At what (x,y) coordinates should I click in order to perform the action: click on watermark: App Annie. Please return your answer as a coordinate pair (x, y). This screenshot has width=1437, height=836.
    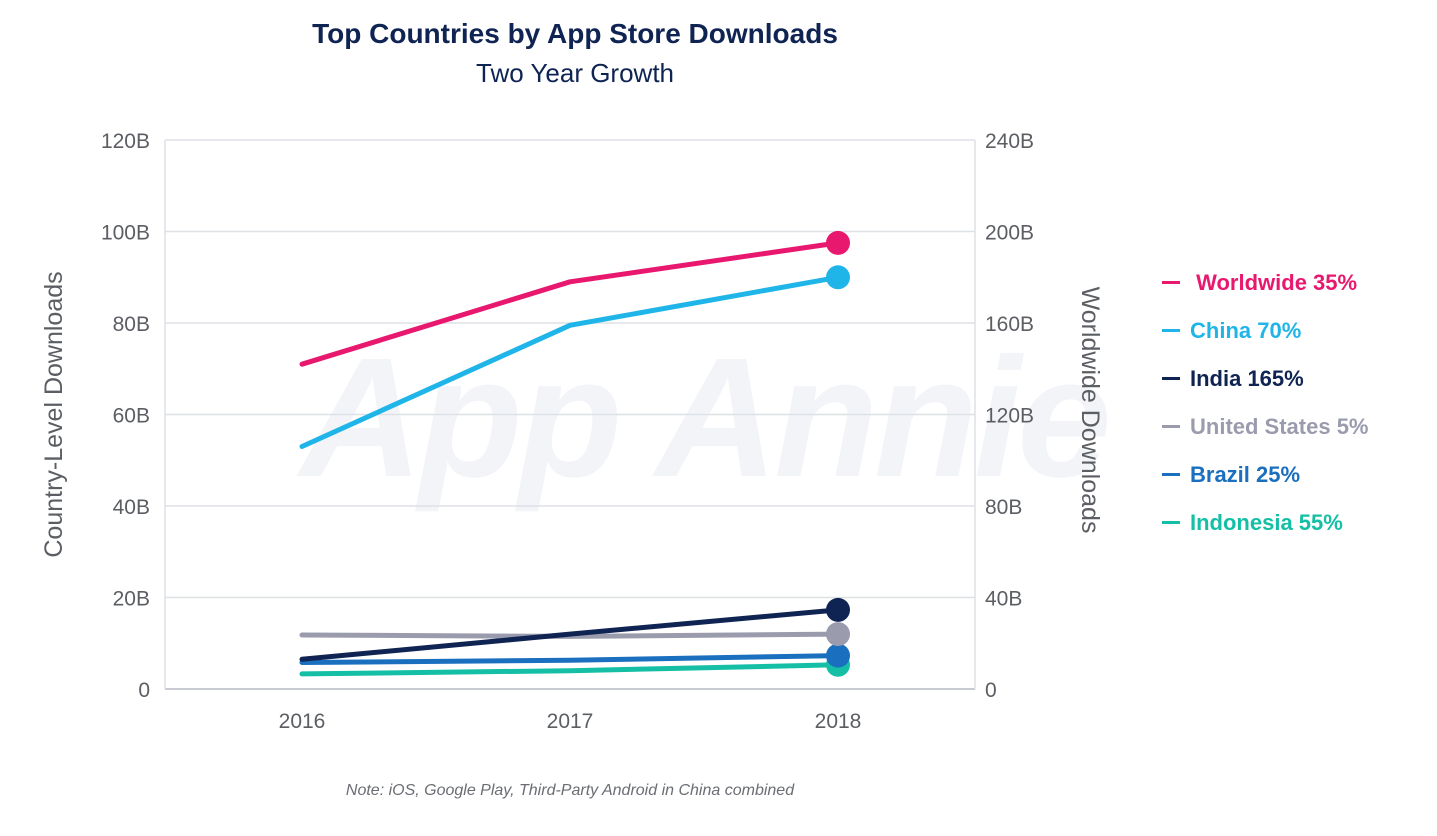
    Looking at the image, I should click on (706, 418).